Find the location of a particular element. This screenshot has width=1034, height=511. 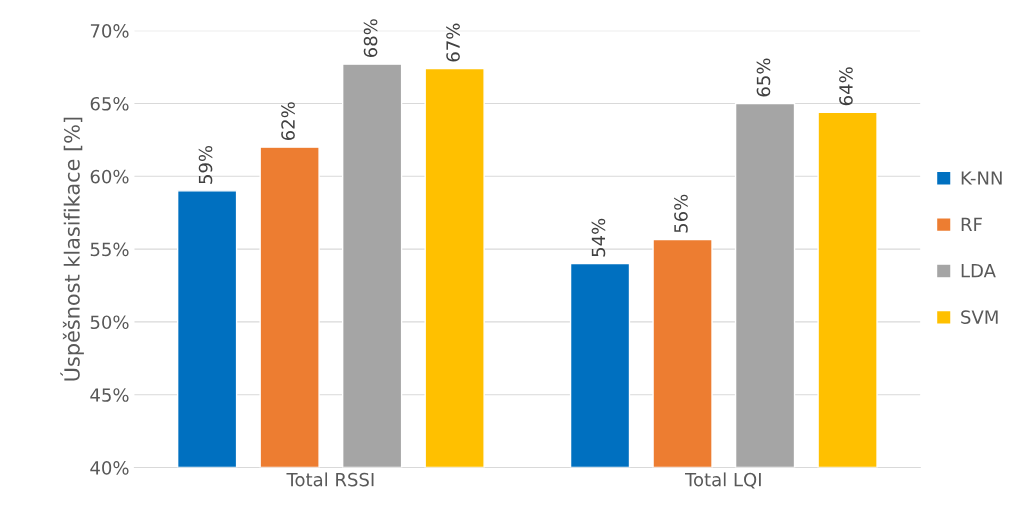

legend-label: K-NN is located at coordinates (981, 178).